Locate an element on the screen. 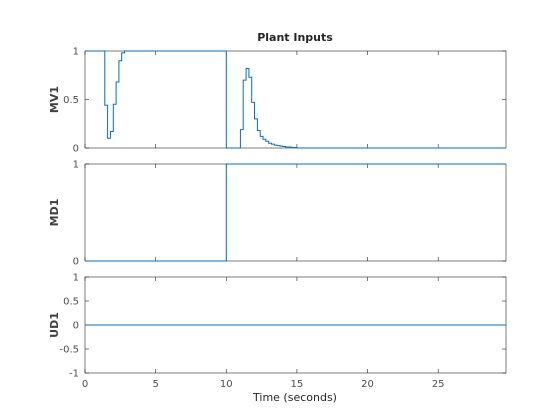 The image size is (560, 420). y-axis-label: UD1 is located at coordinates (54, 325).